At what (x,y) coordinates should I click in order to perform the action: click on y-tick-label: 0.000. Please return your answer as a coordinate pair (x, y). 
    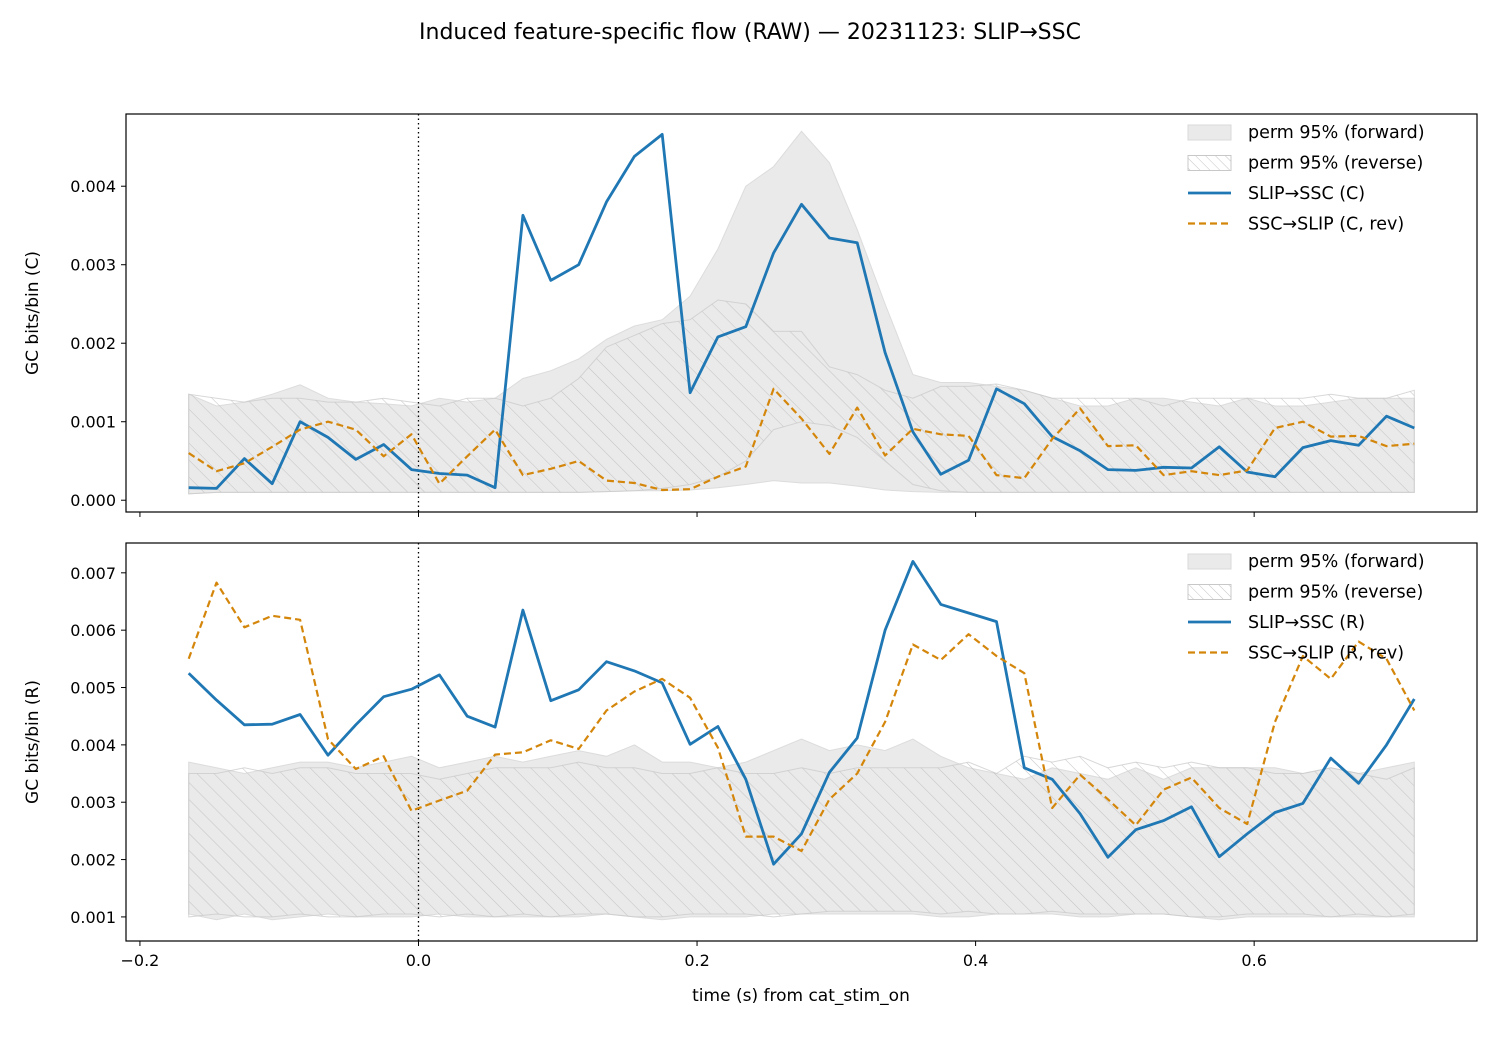
    Looking at the image, I should click on (93, 500).